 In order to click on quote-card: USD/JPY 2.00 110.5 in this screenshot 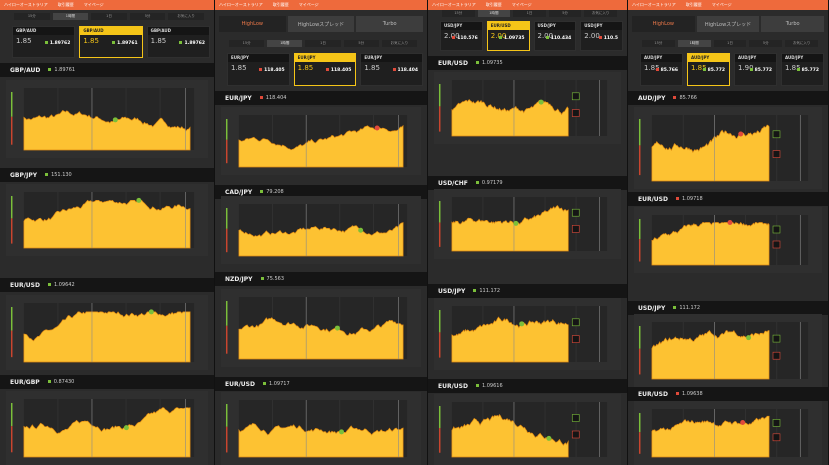, I will do `click(601, 36)`.